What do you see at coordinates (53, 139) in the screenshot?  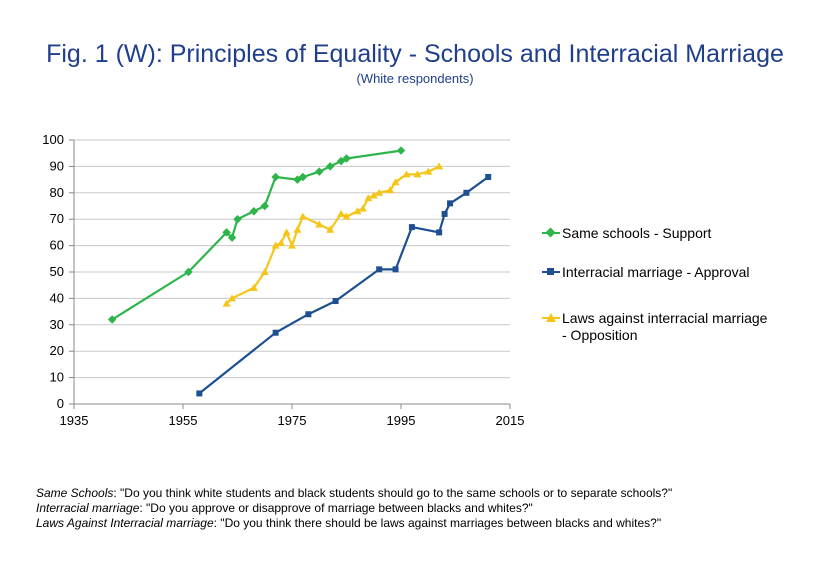 I see `y-tick-label: 100` at bounding box center [53, 139].